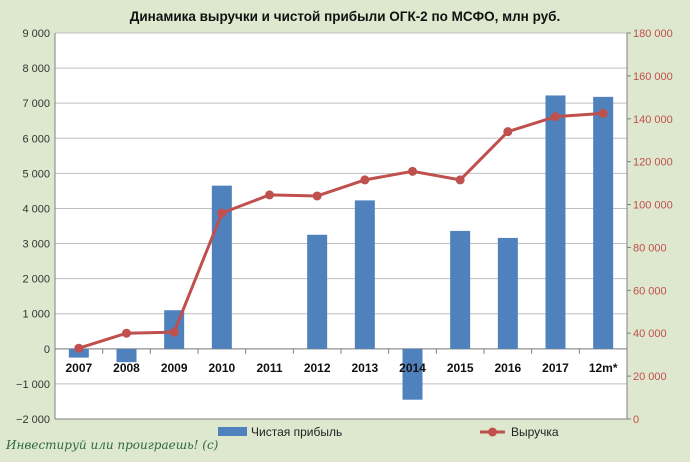  Describe the element at coordinates (33, 420) in the screenshot. I see `left-axis-tick-label: −2 000` at that location.